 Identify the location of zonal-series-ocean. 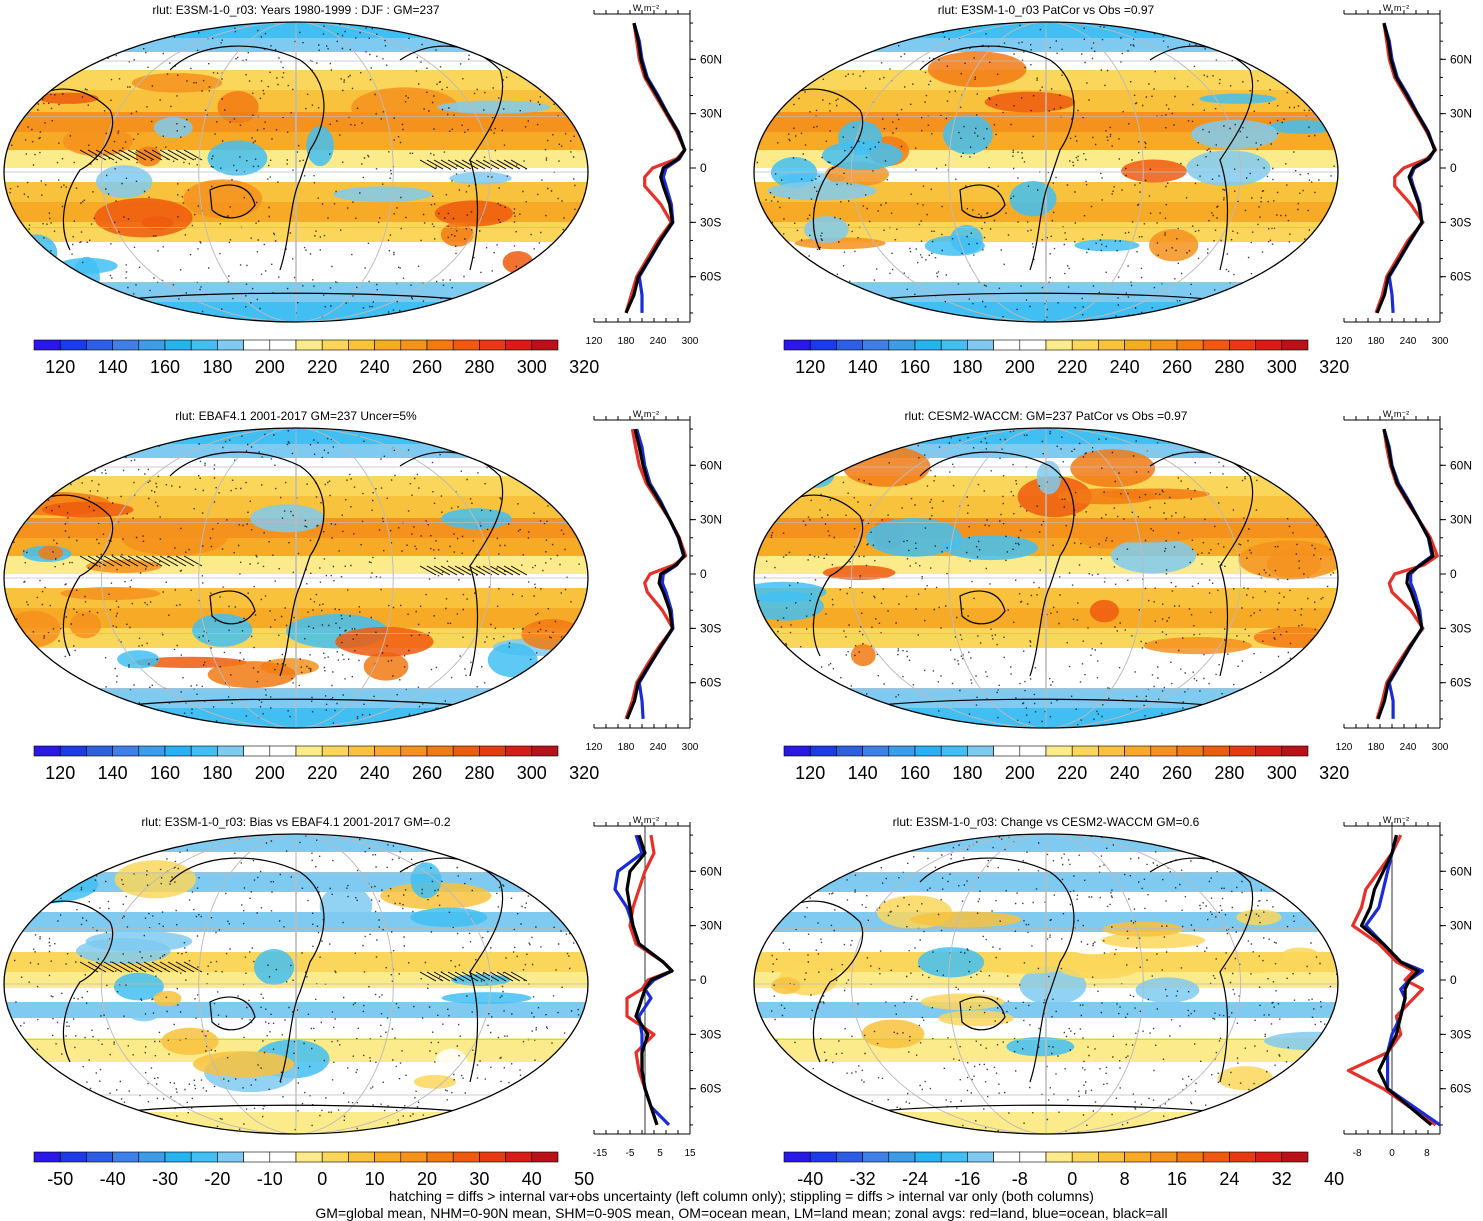
(1402, 980).